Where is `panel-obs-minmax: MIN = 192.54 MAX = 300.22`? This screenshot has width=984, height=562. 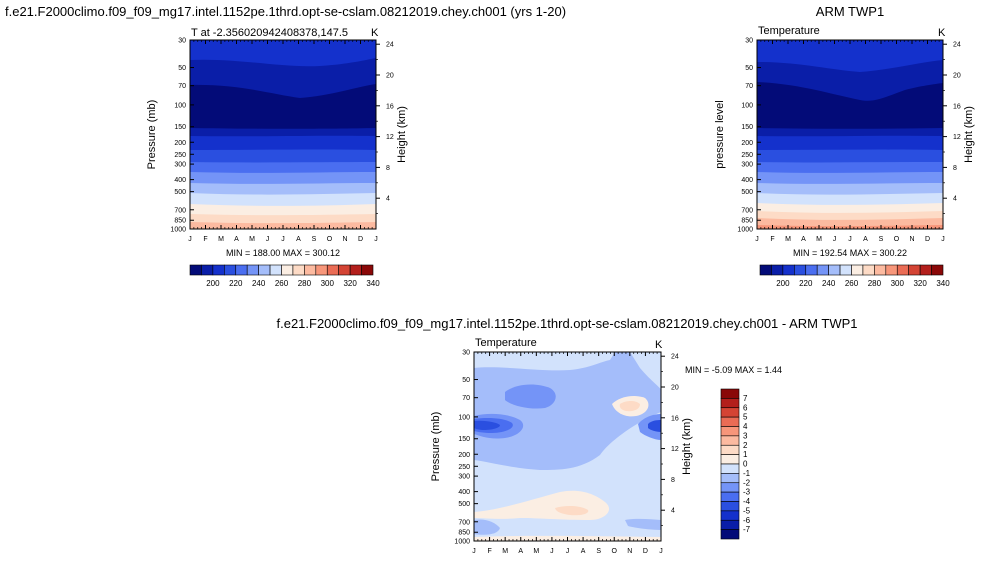
panel-obs-minmax: MIN = 192.54 MAX = 300.22 is located at coordinates (850, 253).